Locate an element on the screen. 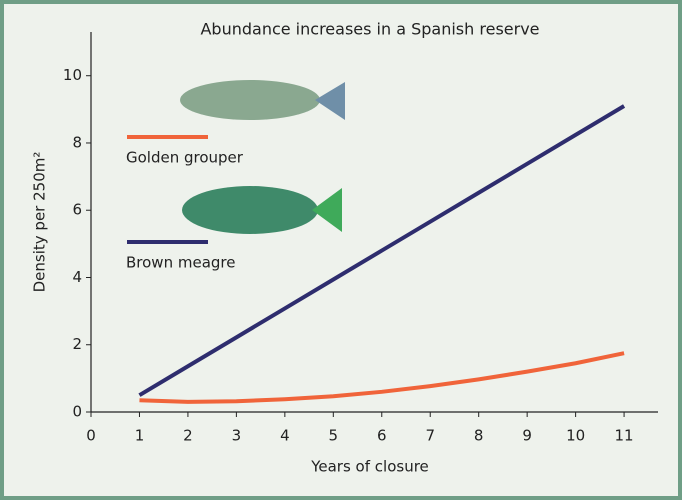 This screenshot has width=682, height=500. x-tick-label: 6 is located at coordinates (382, 436).